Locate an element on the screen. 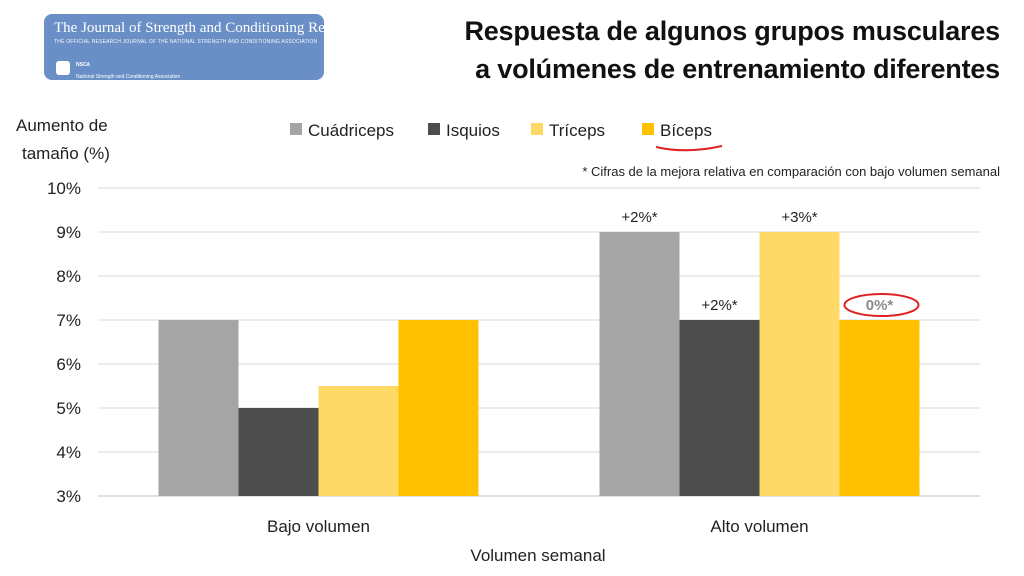 The image size is (1024, 576). highlight-circle is located at coordinates (881, 305).